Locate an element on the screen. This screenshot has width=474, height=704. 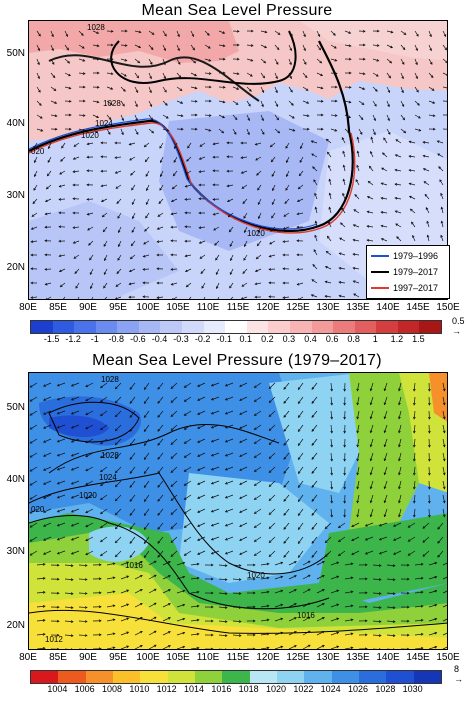
colorbar-label: -0.3 is located at coordinates (181, 339).